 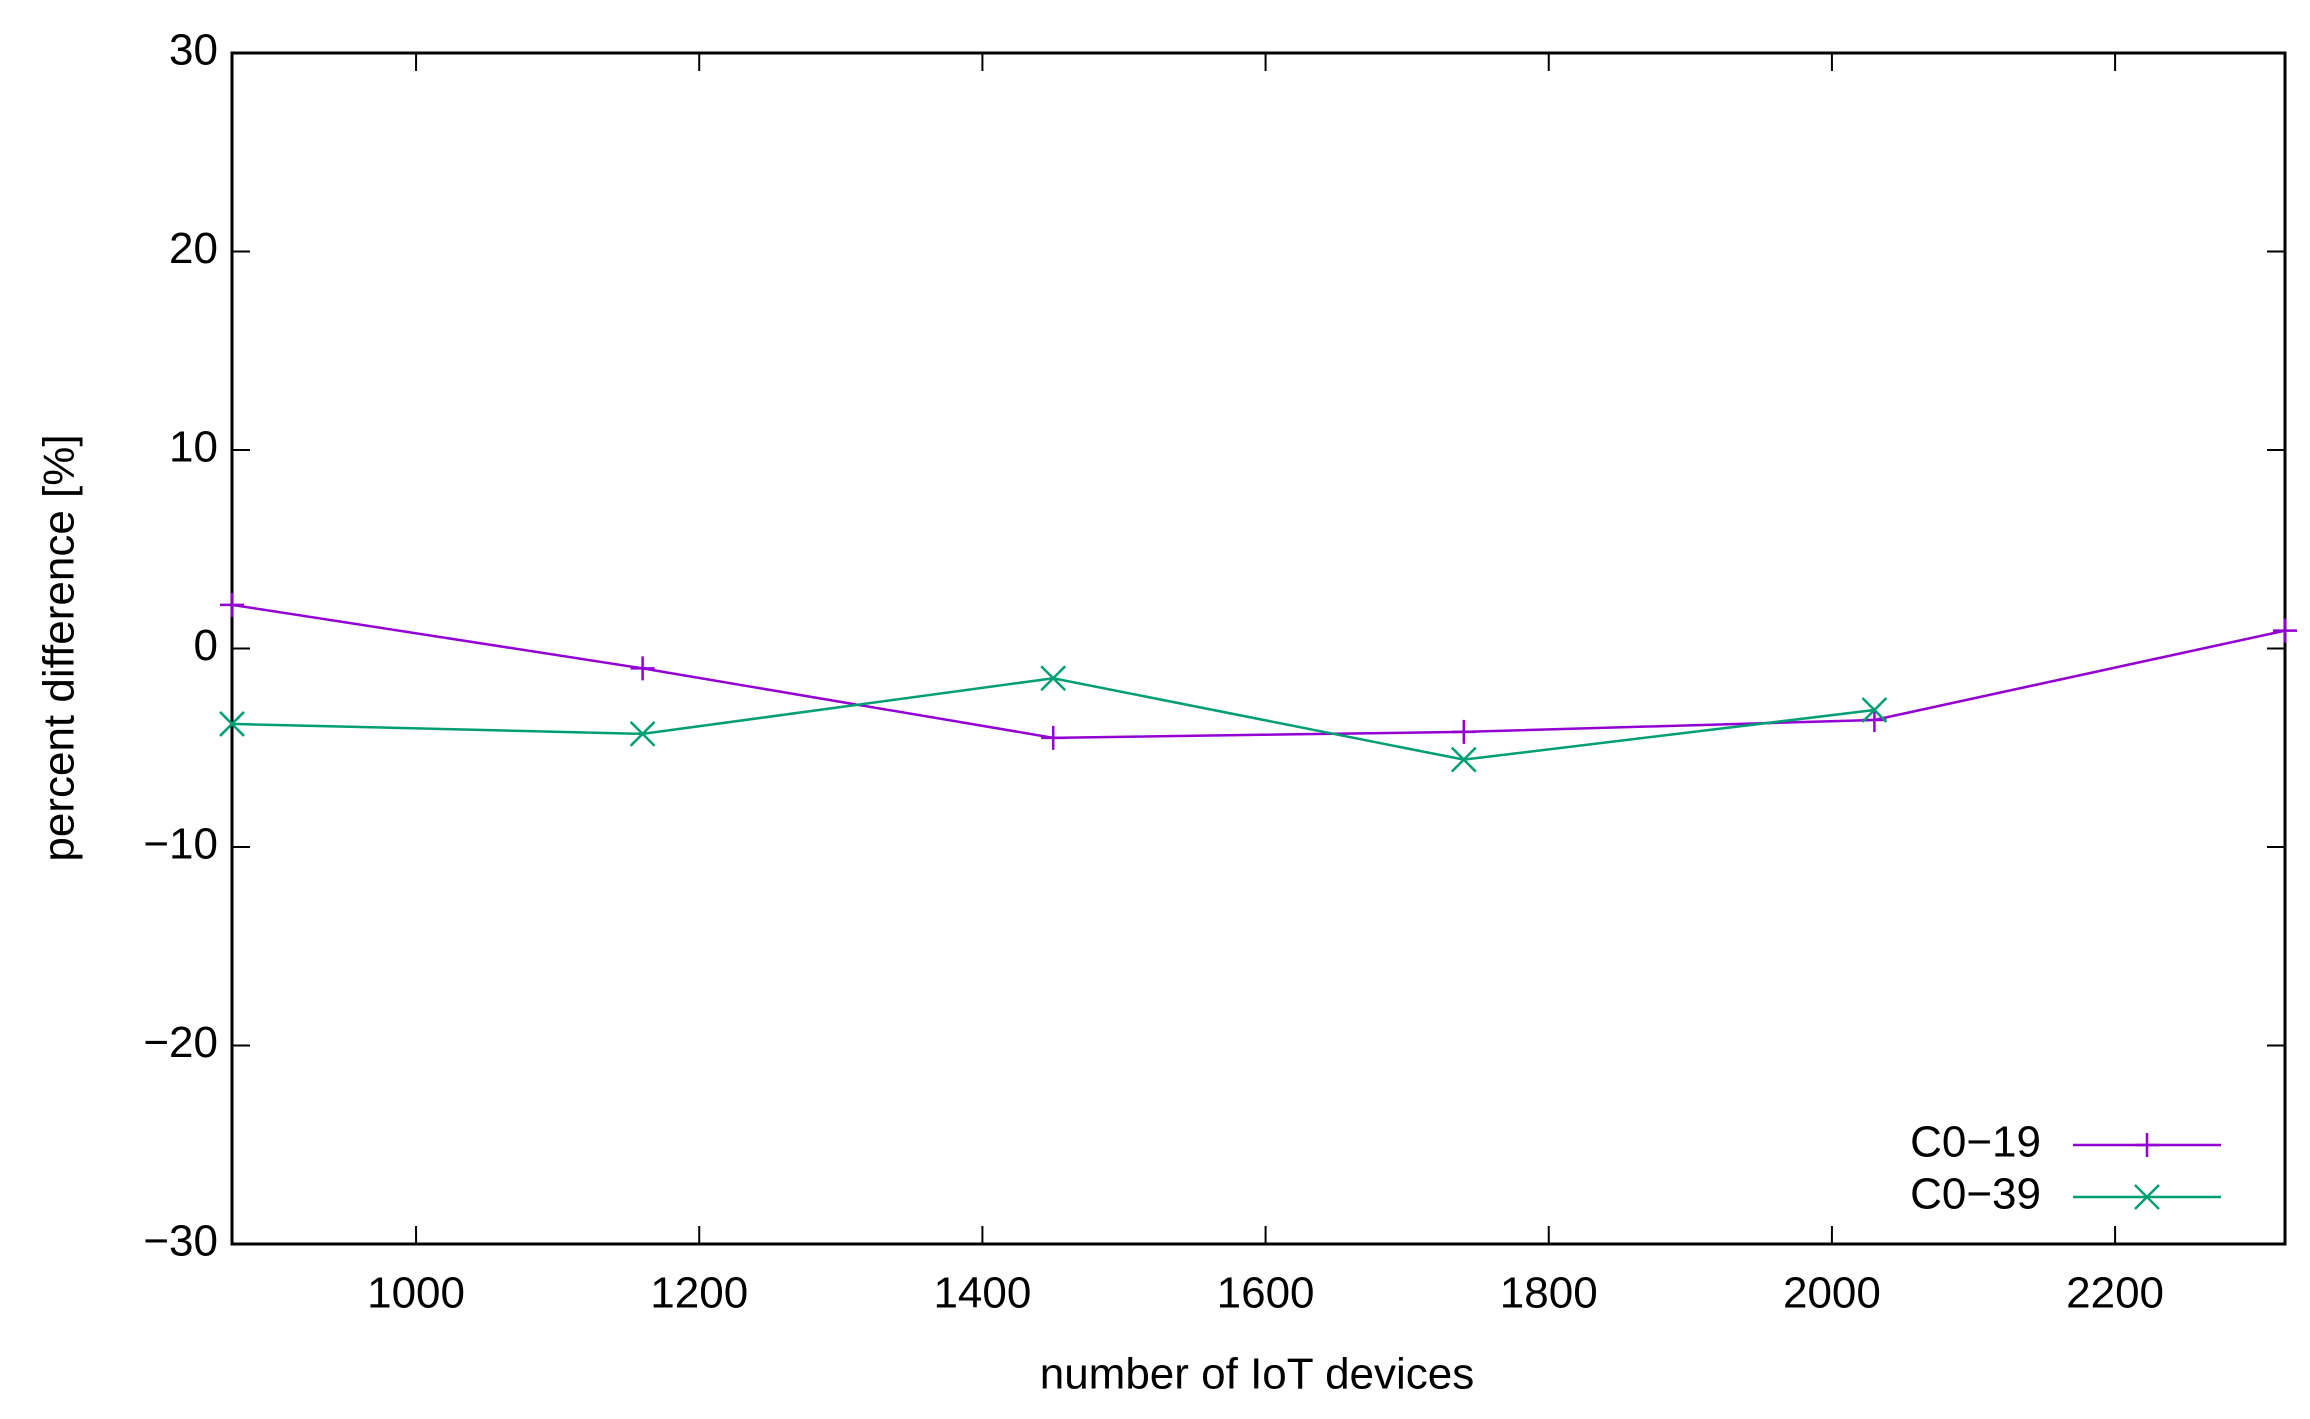 I want to click on x-tick-label: 1200, so click(x=699, y=1293).